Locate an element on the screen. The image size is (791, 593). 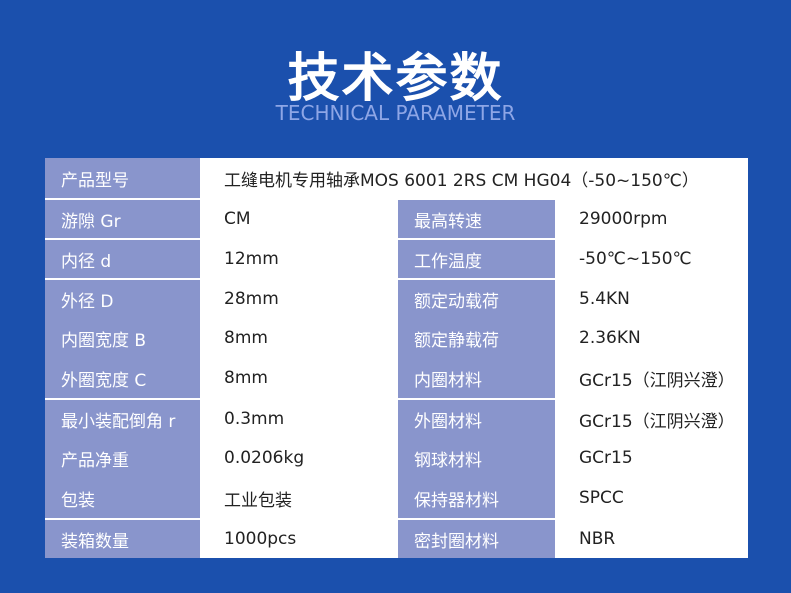
table-row: 装箱数量 1000pcs 密封圈材料 NBR is located at coordinates (396, 538).